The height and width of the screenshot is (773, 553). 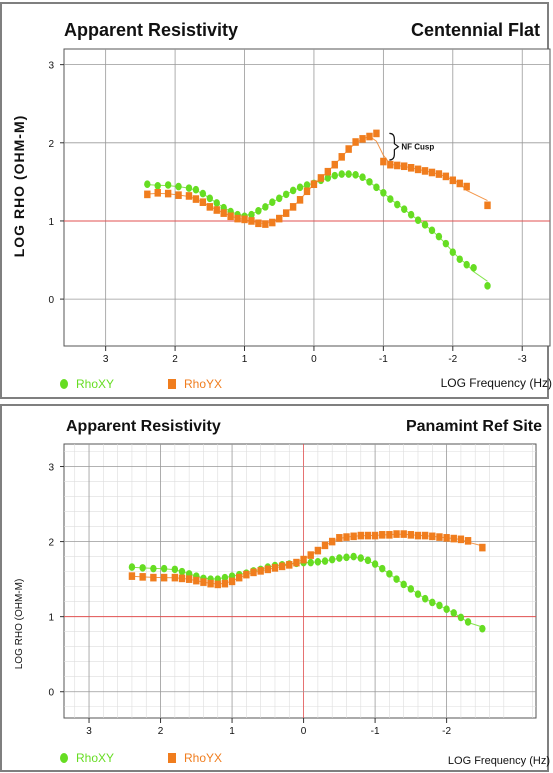 What do you see at coordinates (175, 359) in the screenshot?
I see `x-tick-label: 2` at bounding box center [175, 359].